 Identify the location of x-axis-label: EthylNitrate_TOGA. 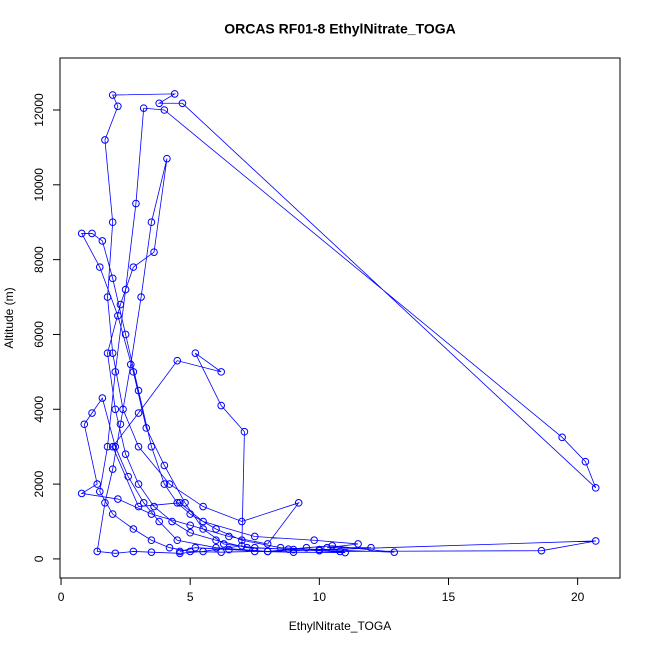
(340, 626).